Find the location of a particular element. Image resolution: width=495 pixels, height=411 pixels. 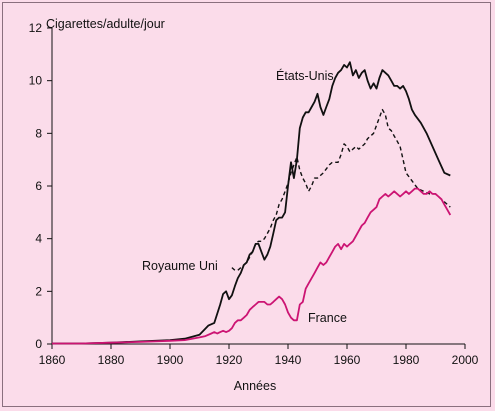

y-tick-label: 12 is located at coordinates (36, 28).